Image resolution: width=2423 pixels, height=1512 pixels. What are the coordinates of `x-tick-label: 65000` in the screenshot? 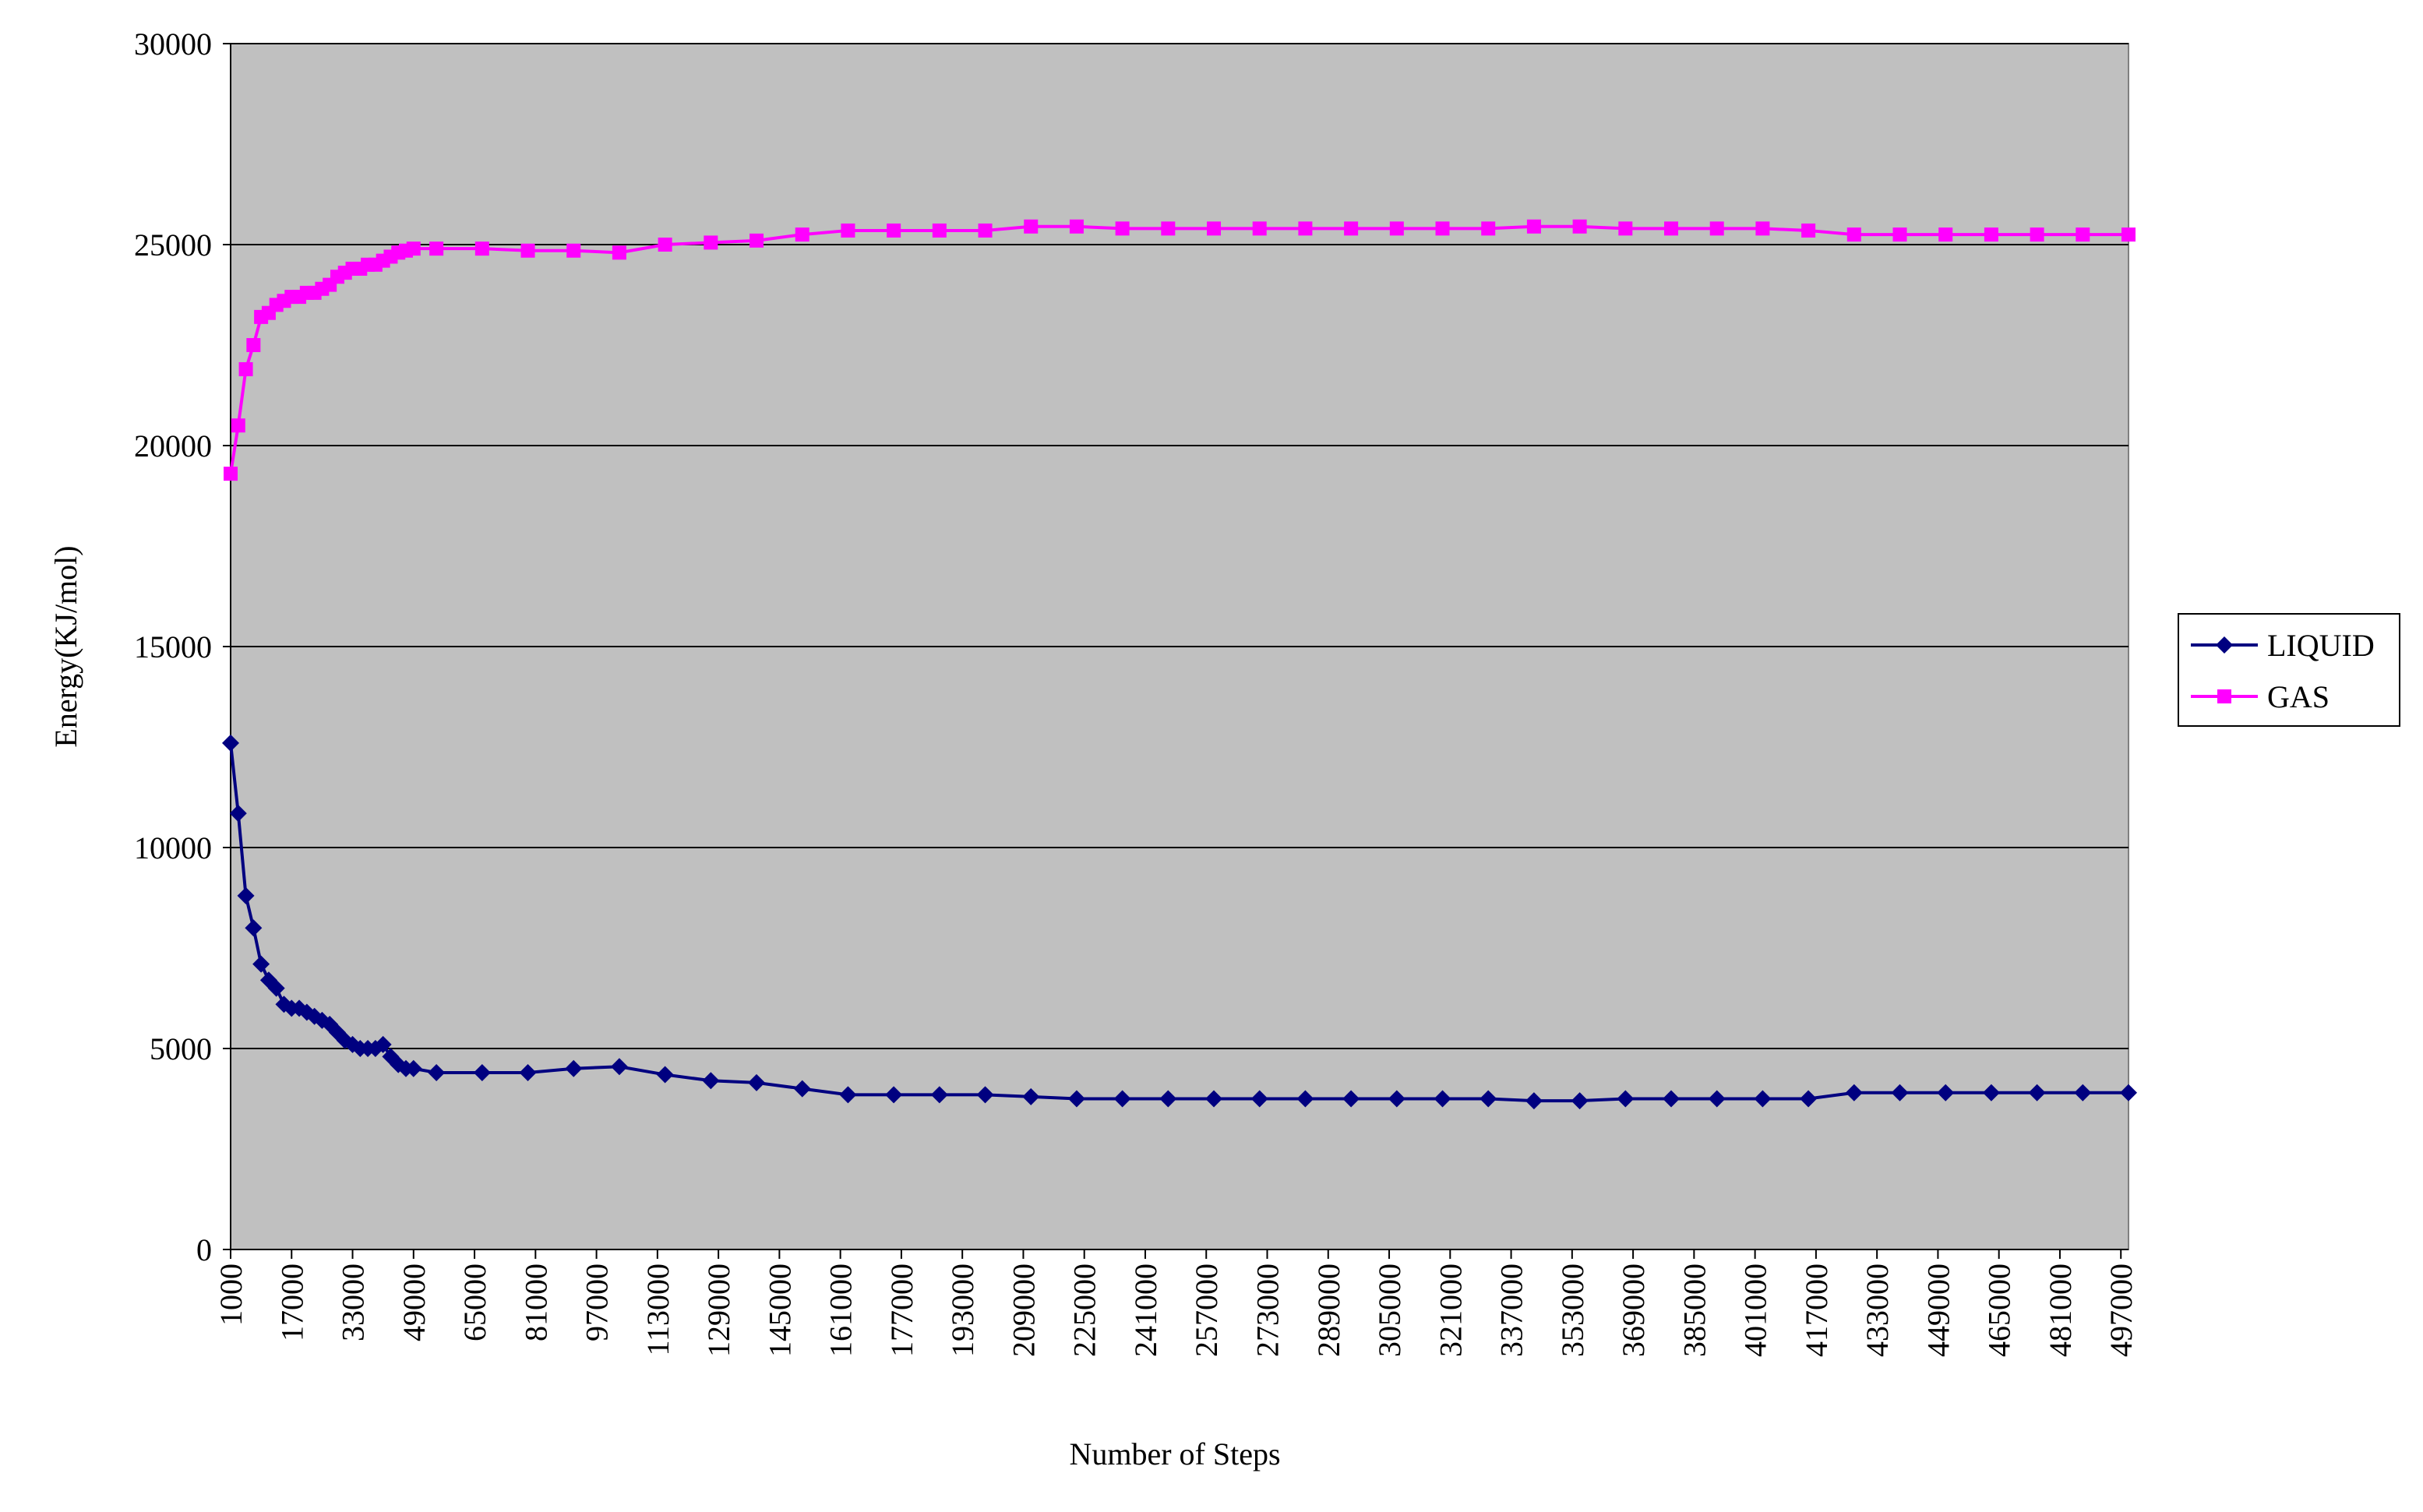 It's located at (474, 1302).